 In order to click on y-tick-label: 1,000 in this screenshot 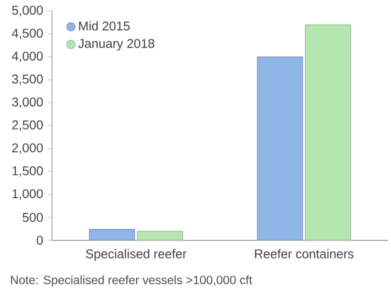, I will do `click(27, 194)`.